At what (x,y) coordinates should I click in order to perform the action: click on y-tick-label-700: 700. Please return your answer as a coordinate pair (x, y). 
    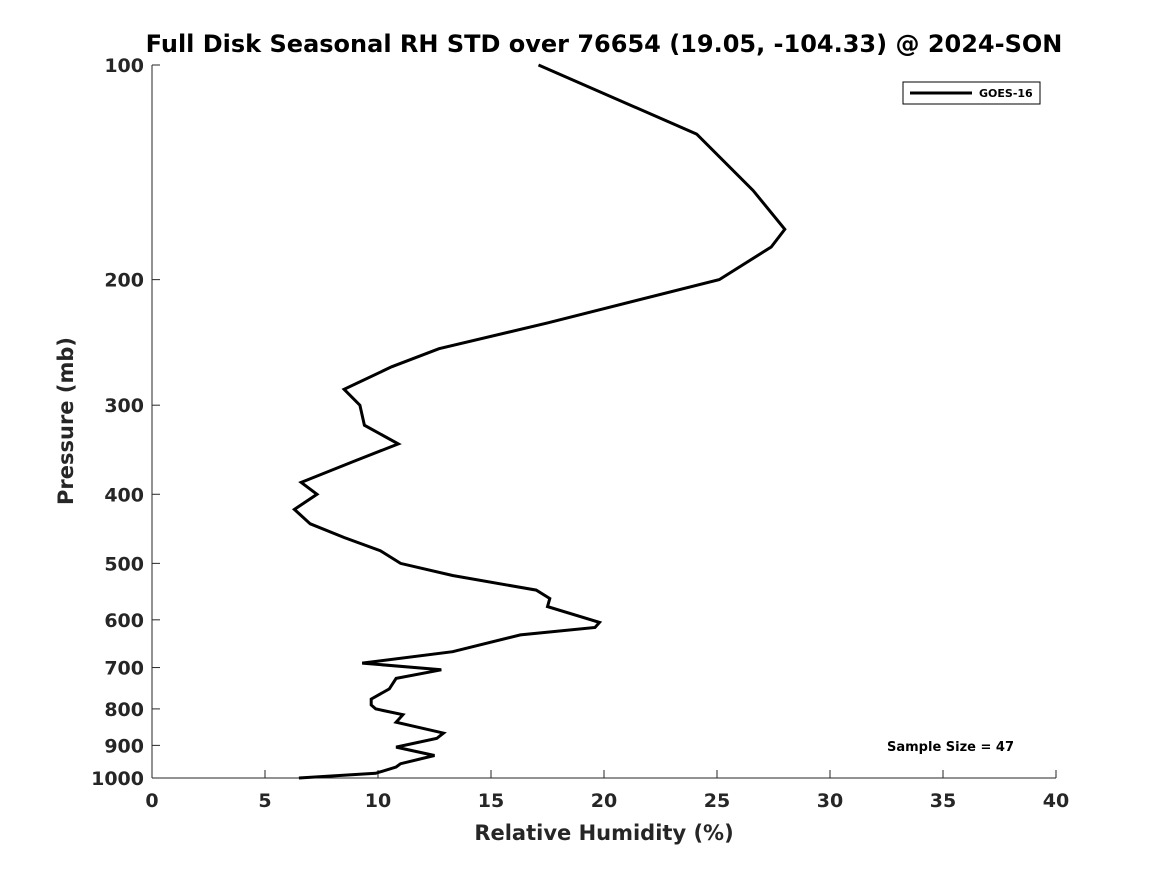
    Looking at the image, I should click on (124, 669).